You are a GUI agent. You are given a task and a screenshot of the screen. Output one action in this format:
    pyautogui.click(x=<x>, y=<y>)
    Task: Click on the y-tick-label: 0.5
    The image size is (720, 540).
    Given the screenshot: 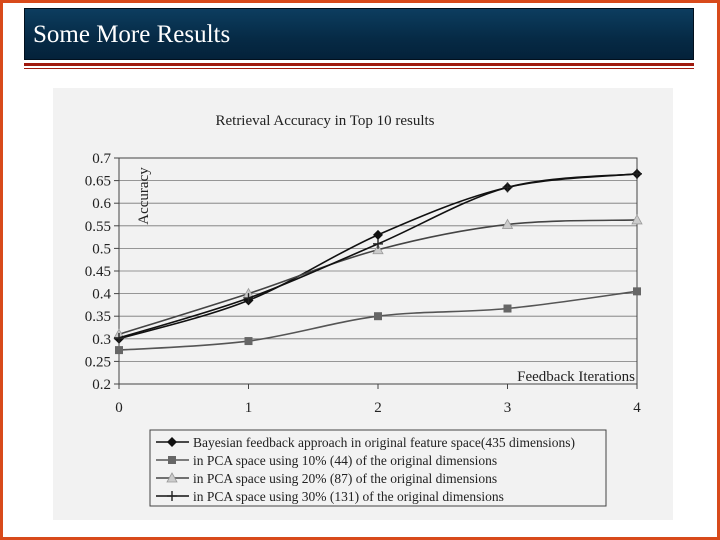 What is the action you would take?
    pyautogui.click(x=101, y=249)
    